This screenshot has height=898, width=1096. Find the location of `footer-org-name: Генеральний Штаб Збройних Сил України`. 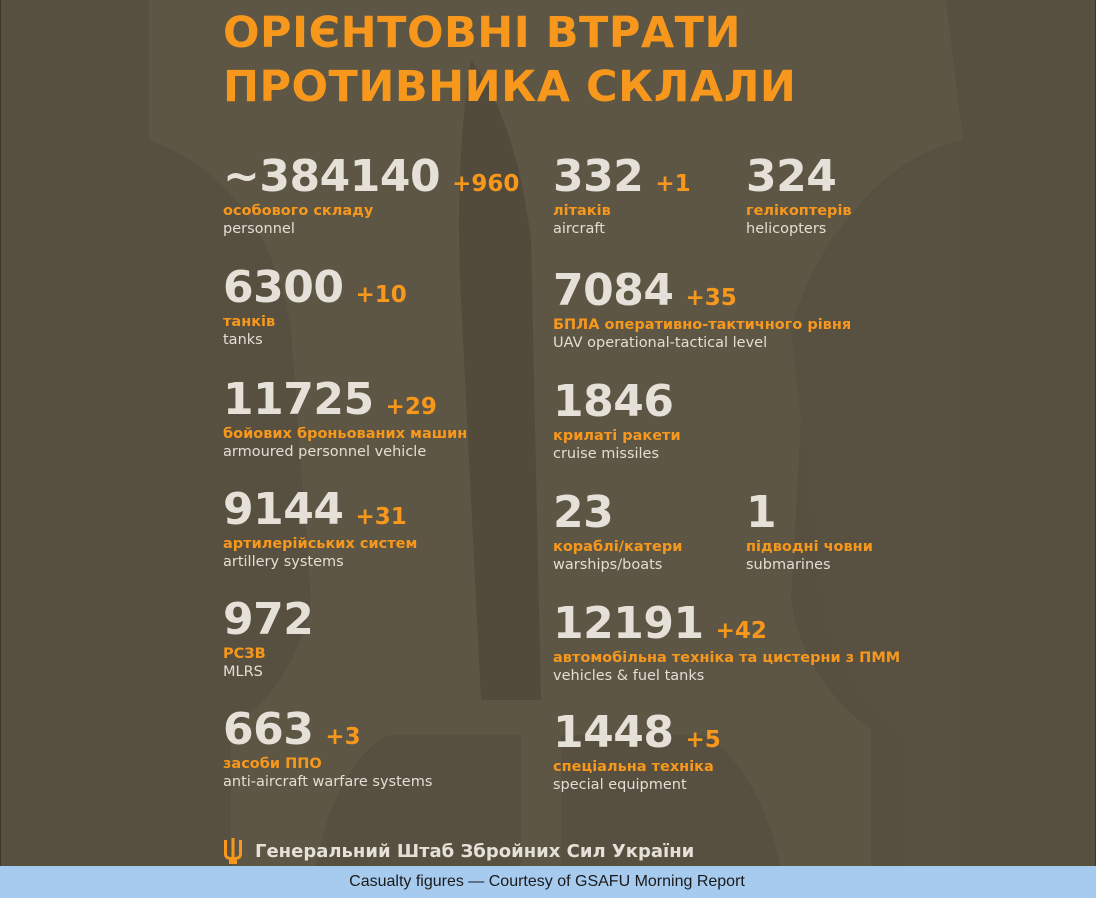

footer-org-name: Генеральний Штаб Збройних Сил України is located at coordinates (475, 851).